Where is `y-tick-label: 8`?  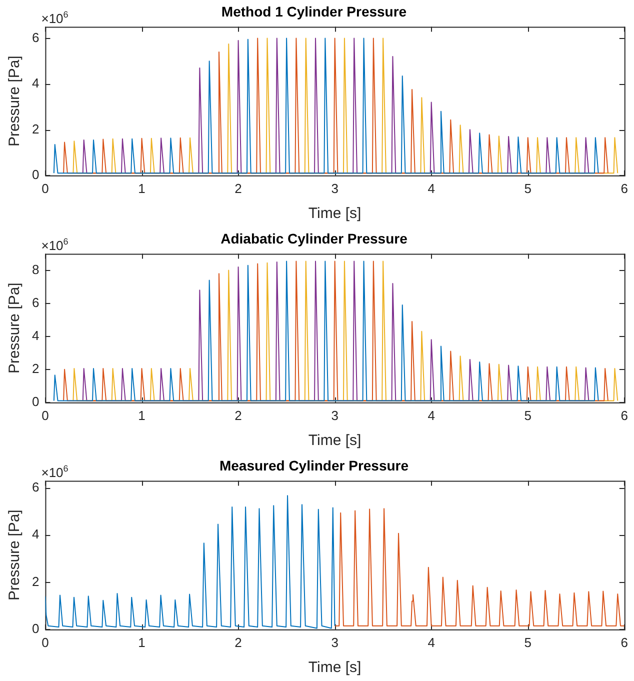
y-tick-label: 8 is located at coordinates (36, 269).